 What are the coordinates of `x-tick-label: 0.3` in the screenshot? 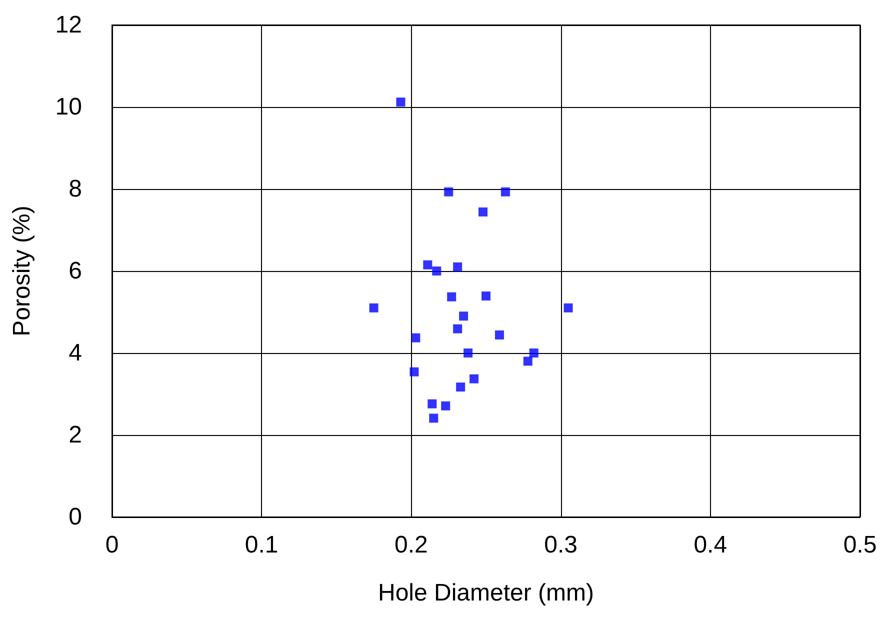 It's located at (561, 545).